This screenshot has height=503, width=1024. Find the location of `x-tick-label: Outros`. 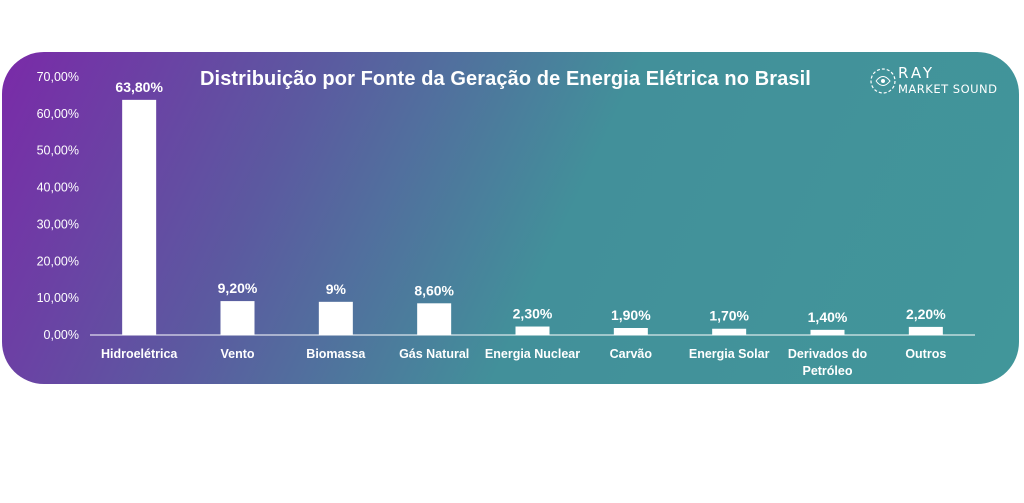

x-tick-label: Outros is located at coordinates (925, 354).